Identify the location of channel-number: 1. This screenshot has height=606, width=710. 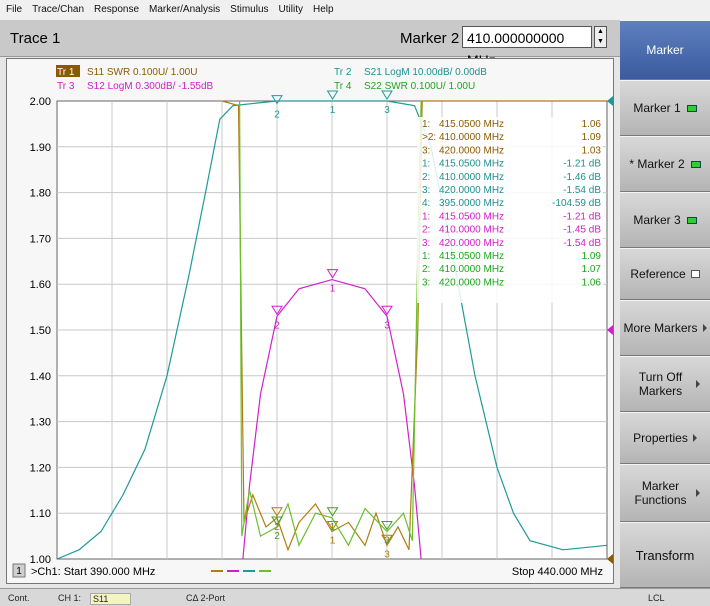
(19, 571).